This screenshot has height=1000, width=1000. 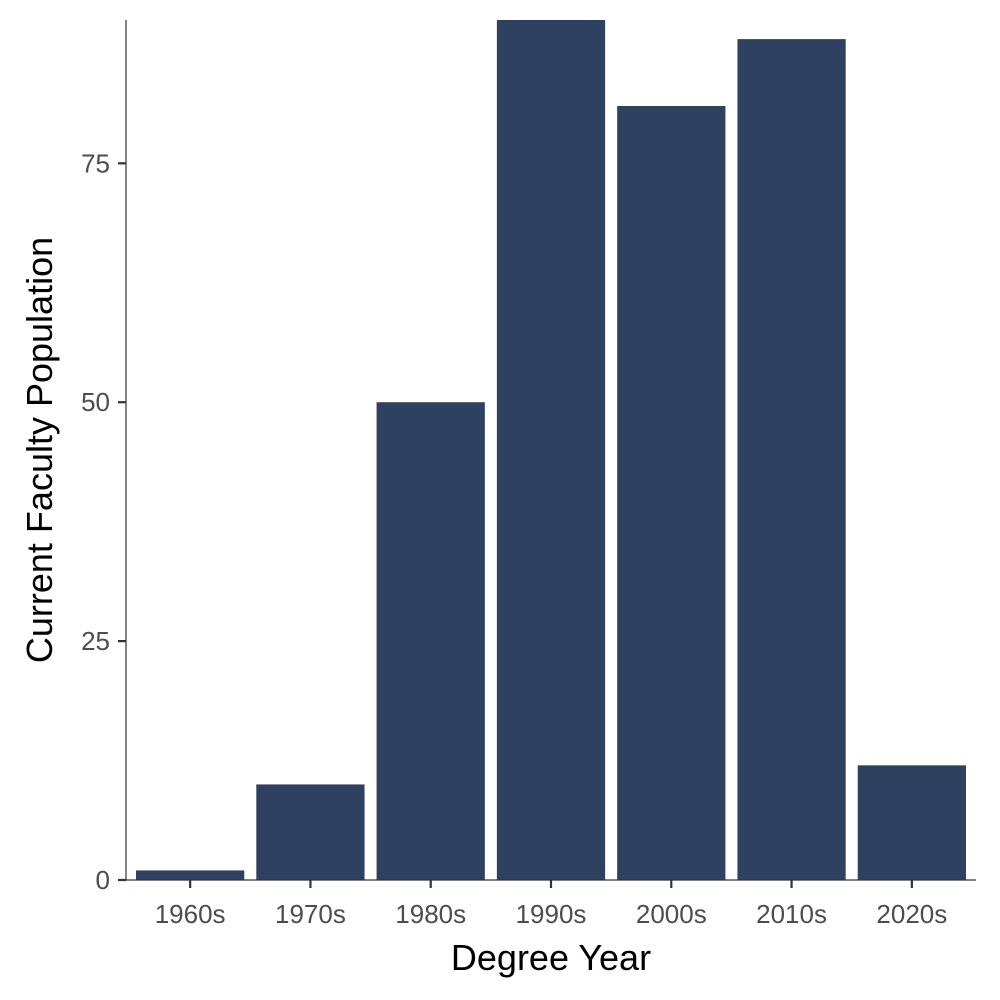 What do you see at coordinates (310, 832) in the screenshot?
I see `bar-1970s` at bounding box center [310, 832].